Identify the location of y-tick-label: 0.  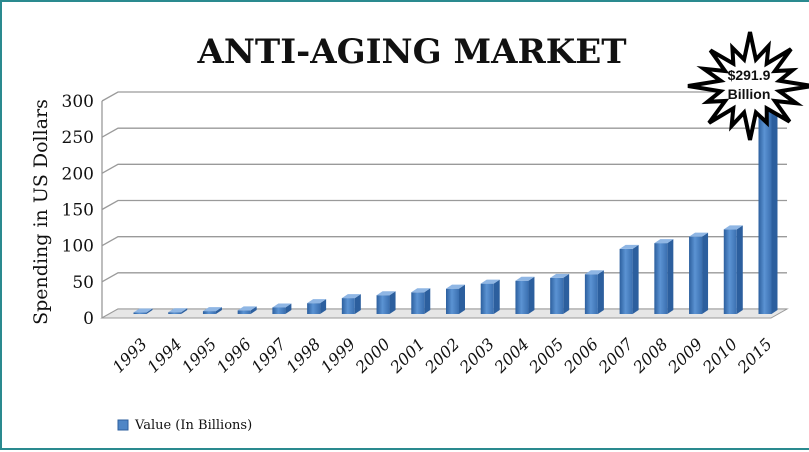
(88, 319).